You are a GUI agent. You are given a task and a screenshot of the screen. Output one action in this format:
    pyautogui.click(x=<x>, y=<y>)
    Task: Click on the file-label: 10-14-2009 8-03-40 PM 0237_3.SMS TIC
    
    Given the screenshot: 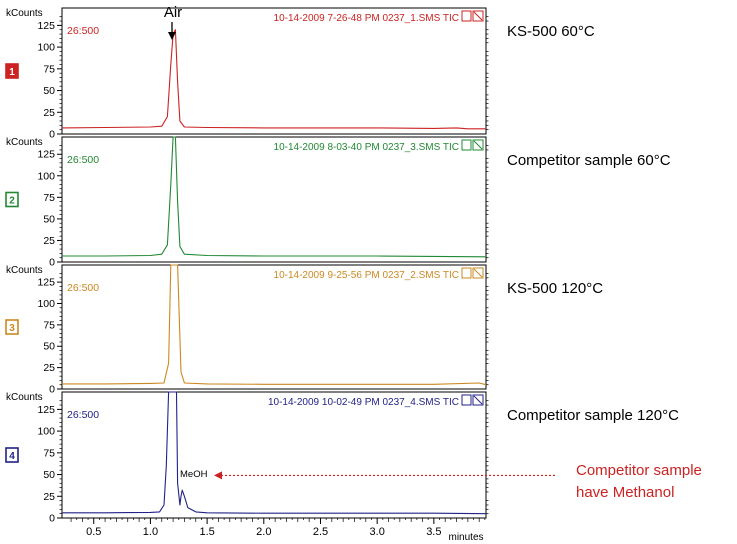 What is the action you would take?
    pyautogui.click(x=366, y=147)
    